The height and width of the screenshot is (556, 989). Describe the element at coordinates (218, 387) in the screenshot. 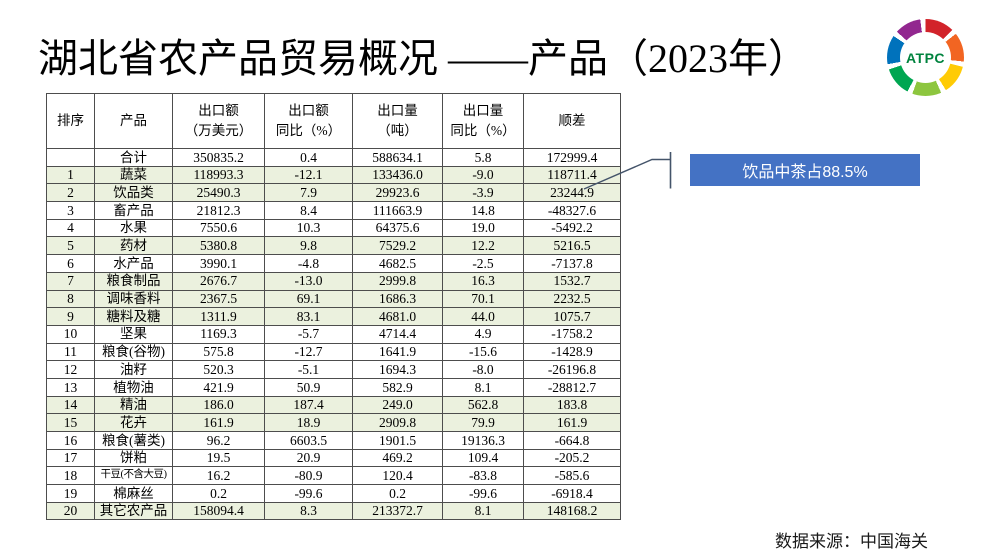

I see `table-cell: 421.9` at that location.